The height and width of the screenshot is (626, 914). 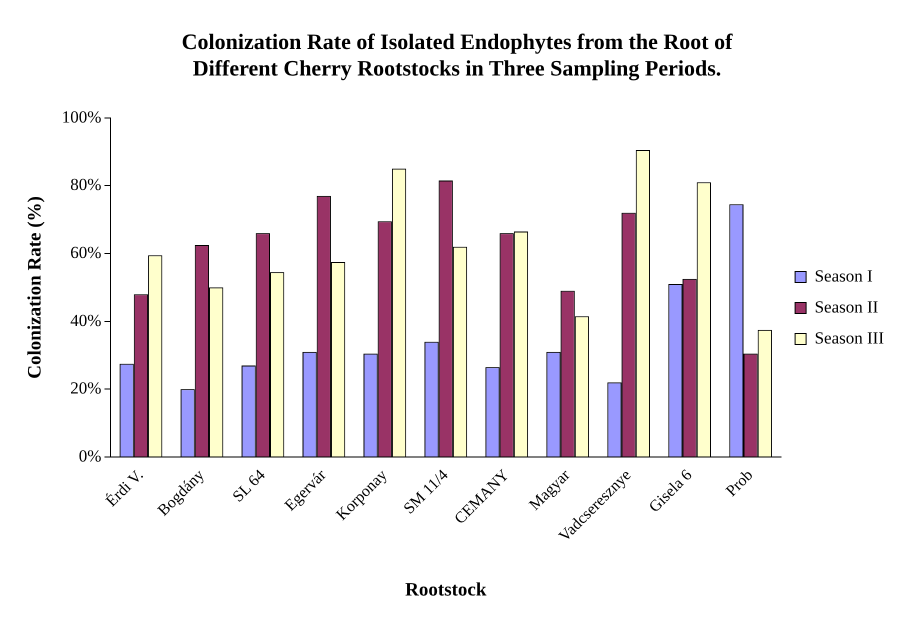 I want to click on y-tick-label: 40%, so click(x=86, y=320).